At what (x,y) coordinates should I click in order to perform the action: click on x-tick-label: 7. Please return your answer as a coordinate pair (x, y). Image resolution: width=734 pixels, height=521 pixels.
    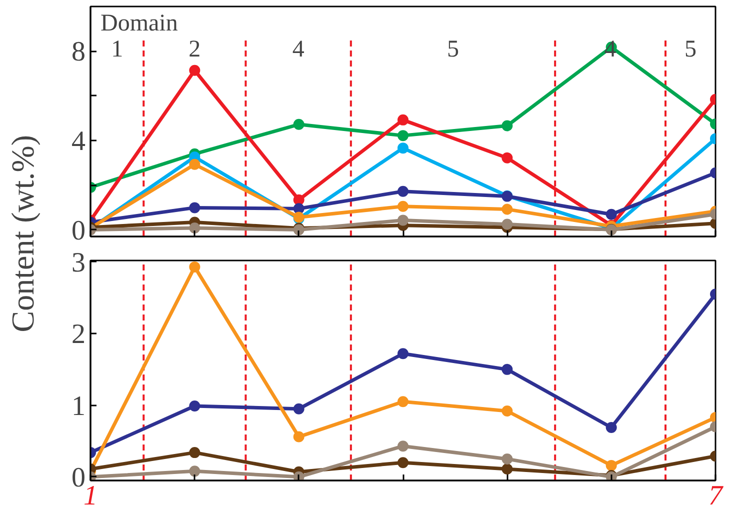
    Looking at the image, I should click on (716, 496).